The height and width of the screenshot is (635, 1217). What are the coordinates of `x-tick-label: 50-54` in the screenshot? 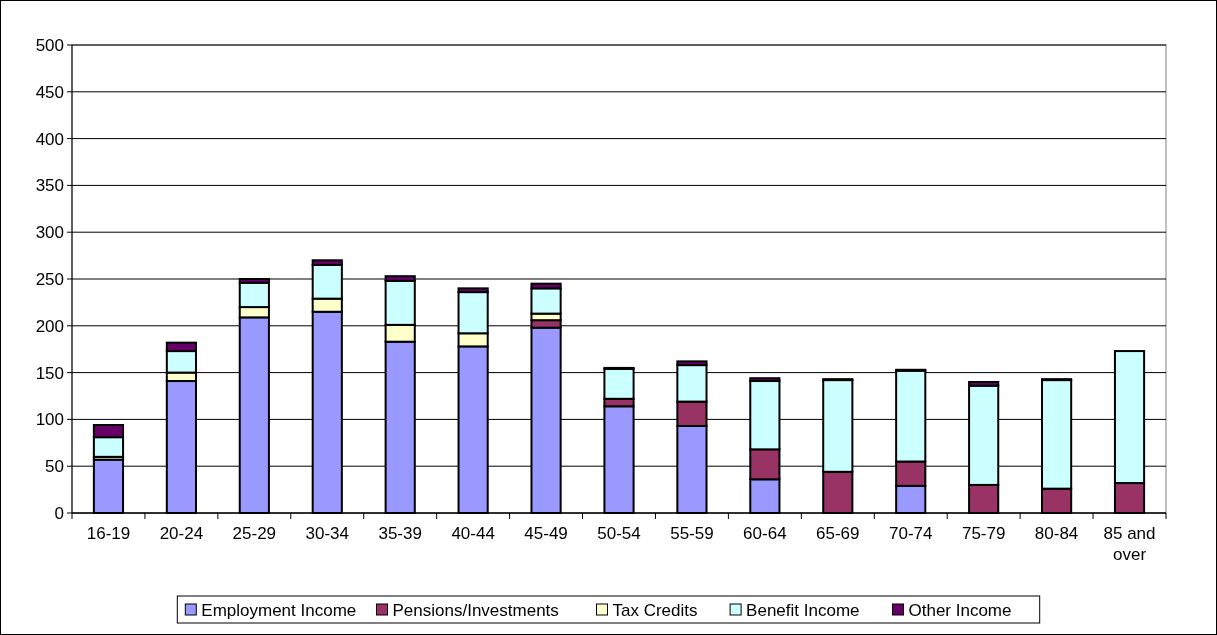 It's located at (619, 533).